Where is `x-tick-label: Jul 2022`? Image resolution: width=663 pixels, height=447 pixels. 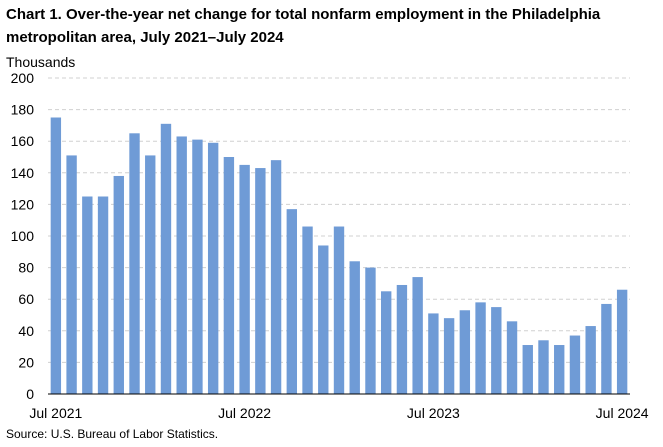 x-tick-label: Jul 2022 is located at coordinates (244, 413).